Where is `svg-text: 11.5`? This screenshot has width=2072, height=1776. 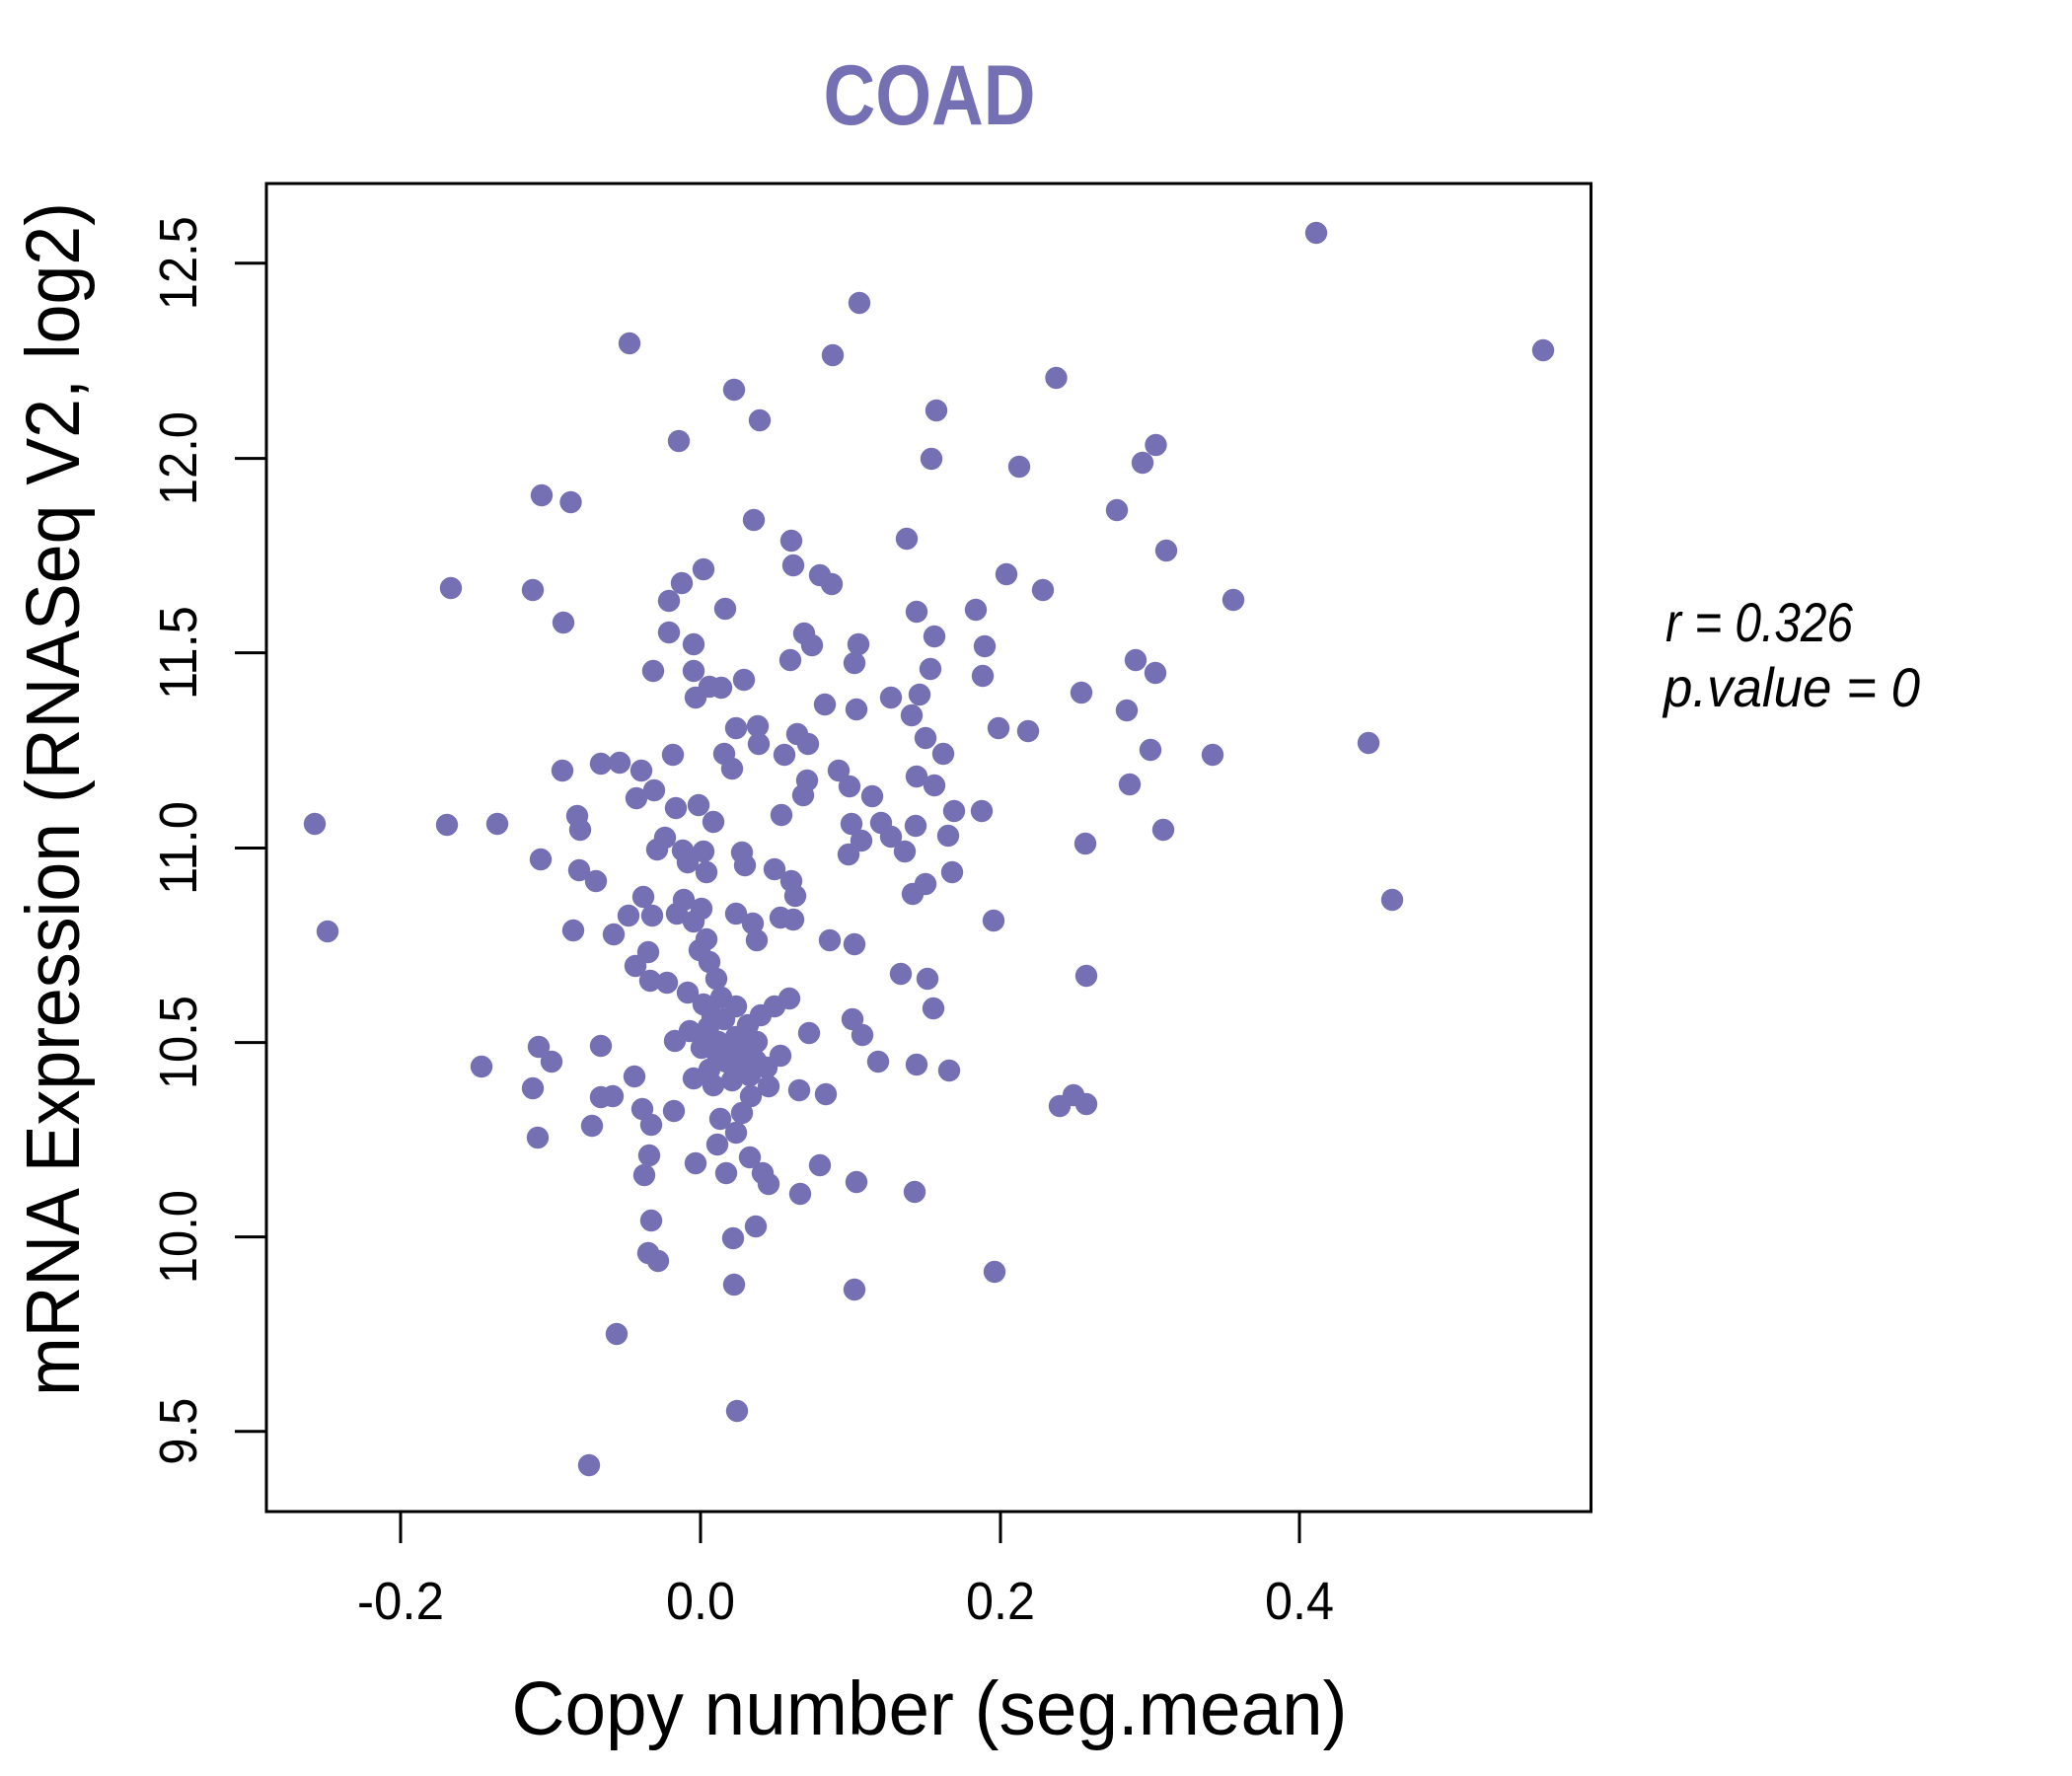
svg-text: 11.5 is located at coordinates (179, 653).